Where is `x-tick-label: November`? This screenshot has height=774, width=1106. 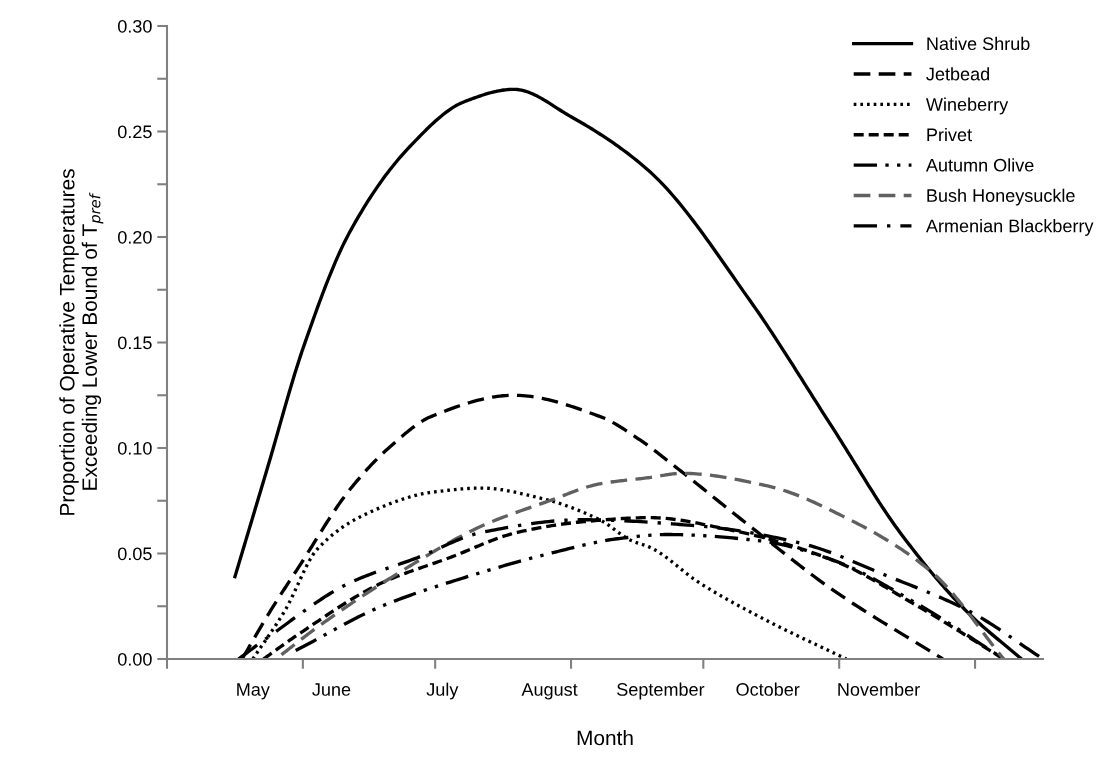
x-tick-label: November is located at coordinates (879, 689).